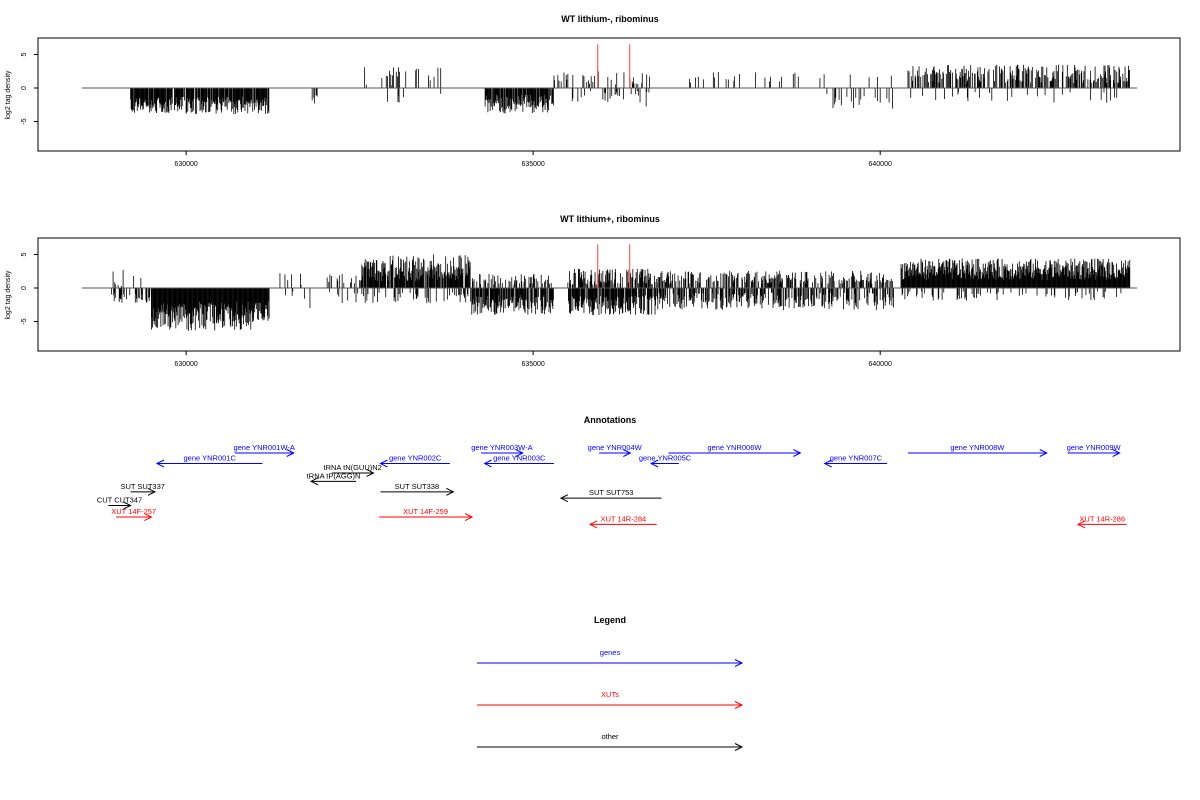  I want to click on annotation-feature: XUT 14R-284, so click(622, 521).